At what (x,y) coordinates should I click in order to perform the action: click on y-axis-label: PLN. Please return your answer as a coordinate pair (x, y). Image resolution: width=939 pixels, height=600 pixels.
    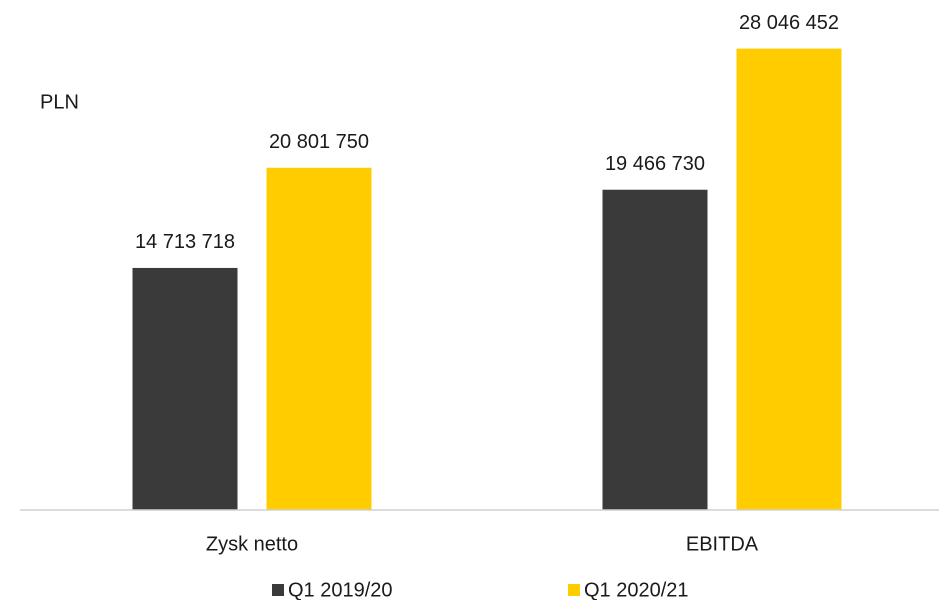
    Looking at the image, I should click on (59, 102).